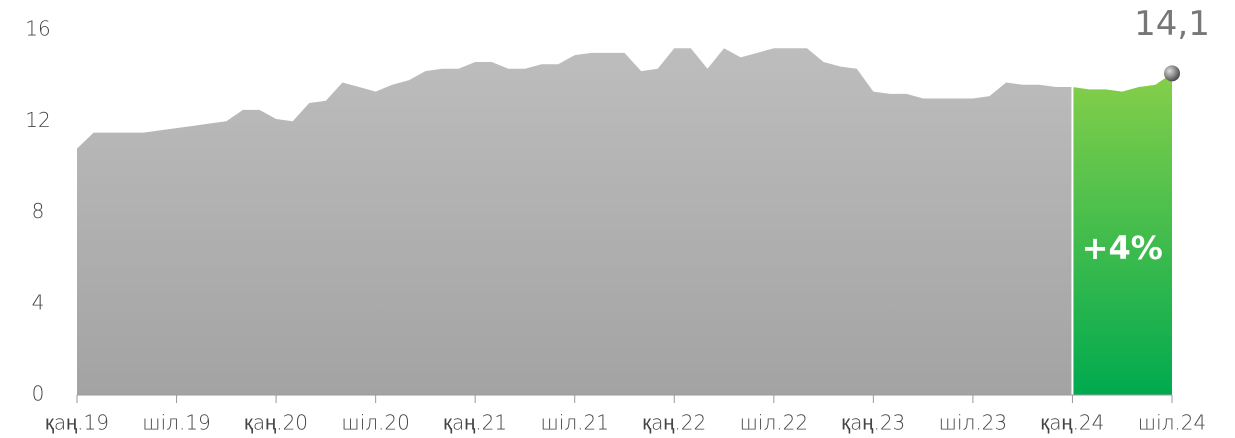  Describe the element at coordinates (1073, 423) in the screenshot. I see `x-tick-label: қаң.24` at that location.